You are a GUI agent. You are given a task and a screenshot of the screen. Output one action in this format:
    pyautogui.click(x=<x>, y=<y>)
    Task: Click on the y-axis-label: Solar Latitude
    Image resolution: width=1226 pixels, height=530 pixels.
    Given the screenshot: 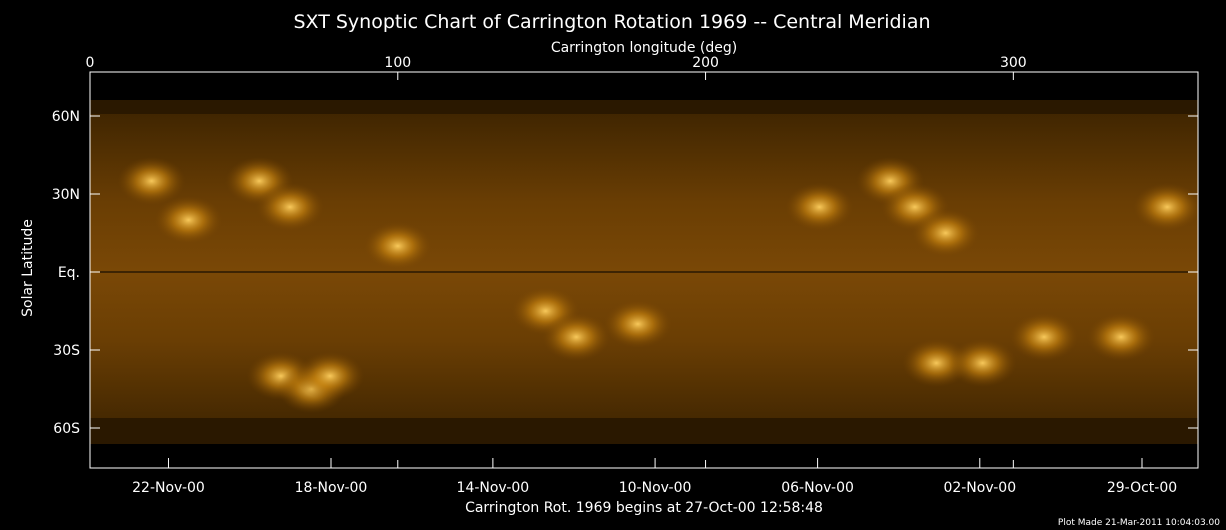 What is the action you would take?
    pyautogui.click(x=28, y=268)
    